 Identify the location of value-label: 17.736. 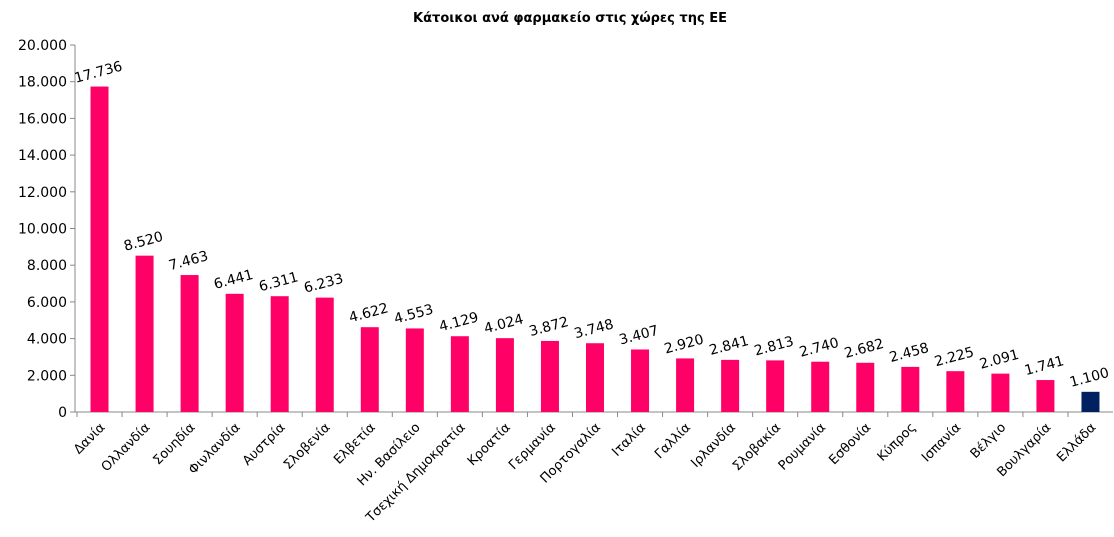
(99, 73).